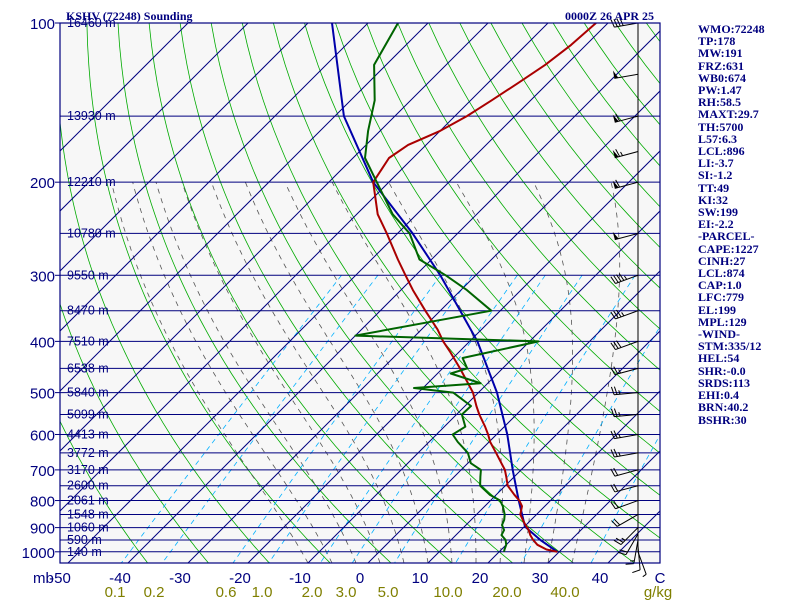  Describe the element at coordinates (658, 592) in the screenshot. I see `mixing-ratio-tick-label: g/kg` at that location.